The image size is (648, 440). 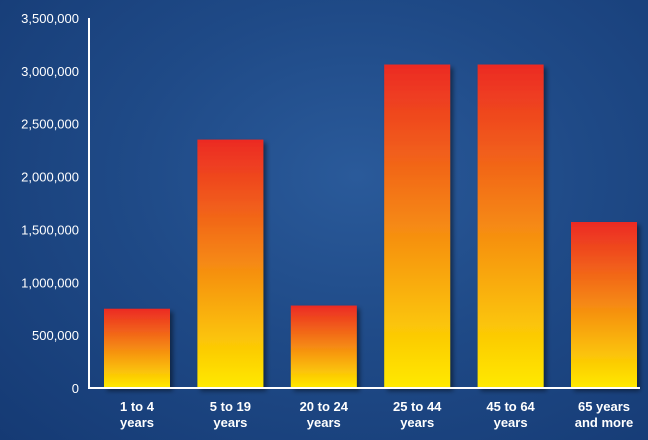 I want to click on y-tick-label: 500,000, so click(x=55, y=335).